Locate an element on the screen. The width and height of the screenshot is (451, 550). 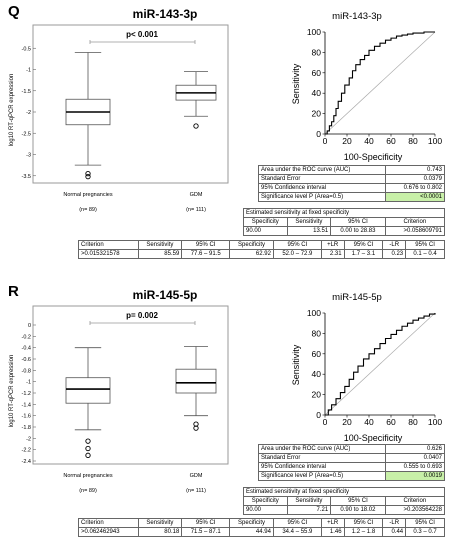
y-tick-label: -3 is located at coordinates (28, 156).